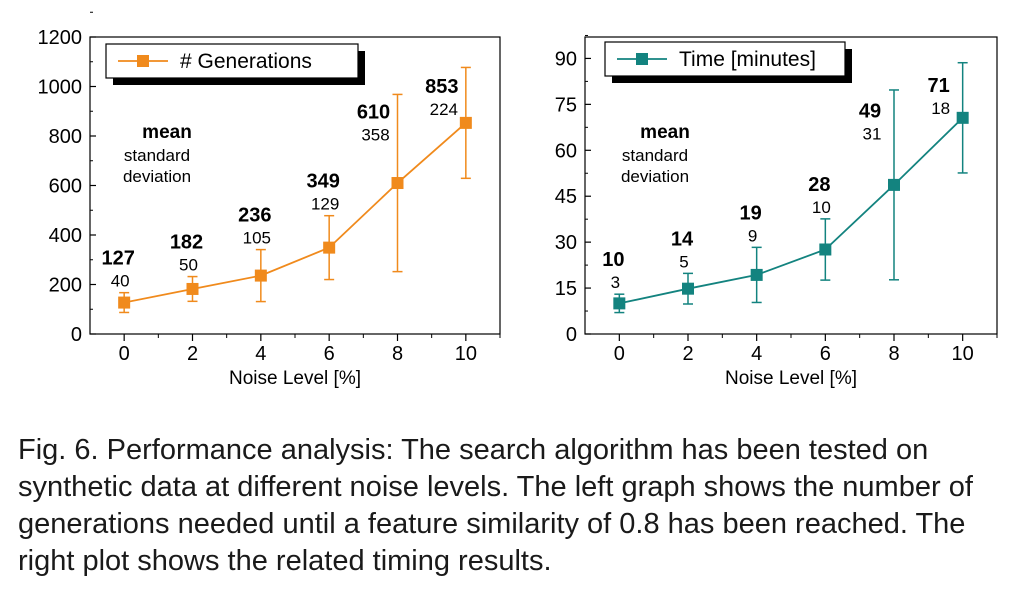 Image resolution: width=1021 pixels, height=601 pixels. Describe the element at coordinates (375, 135) in the screenshot. I see `chart1-sd-label: 358` at that location.